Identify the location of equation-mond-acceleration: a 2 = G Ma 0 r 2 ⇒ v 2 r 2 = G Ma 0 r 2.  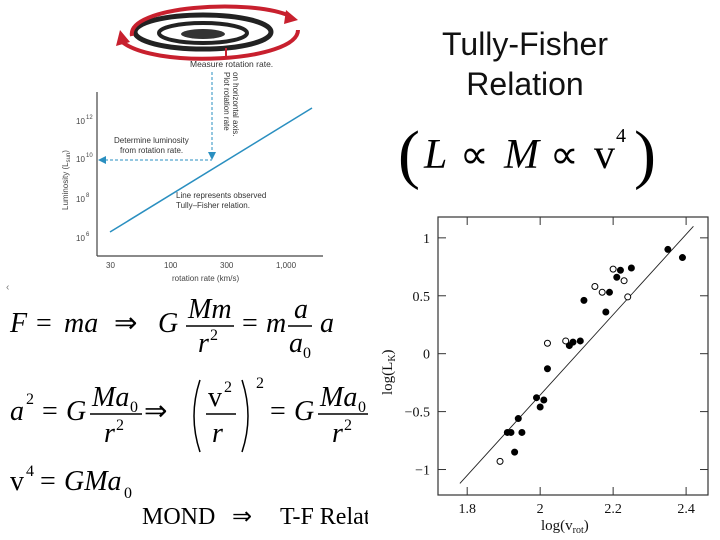
(190, 414).